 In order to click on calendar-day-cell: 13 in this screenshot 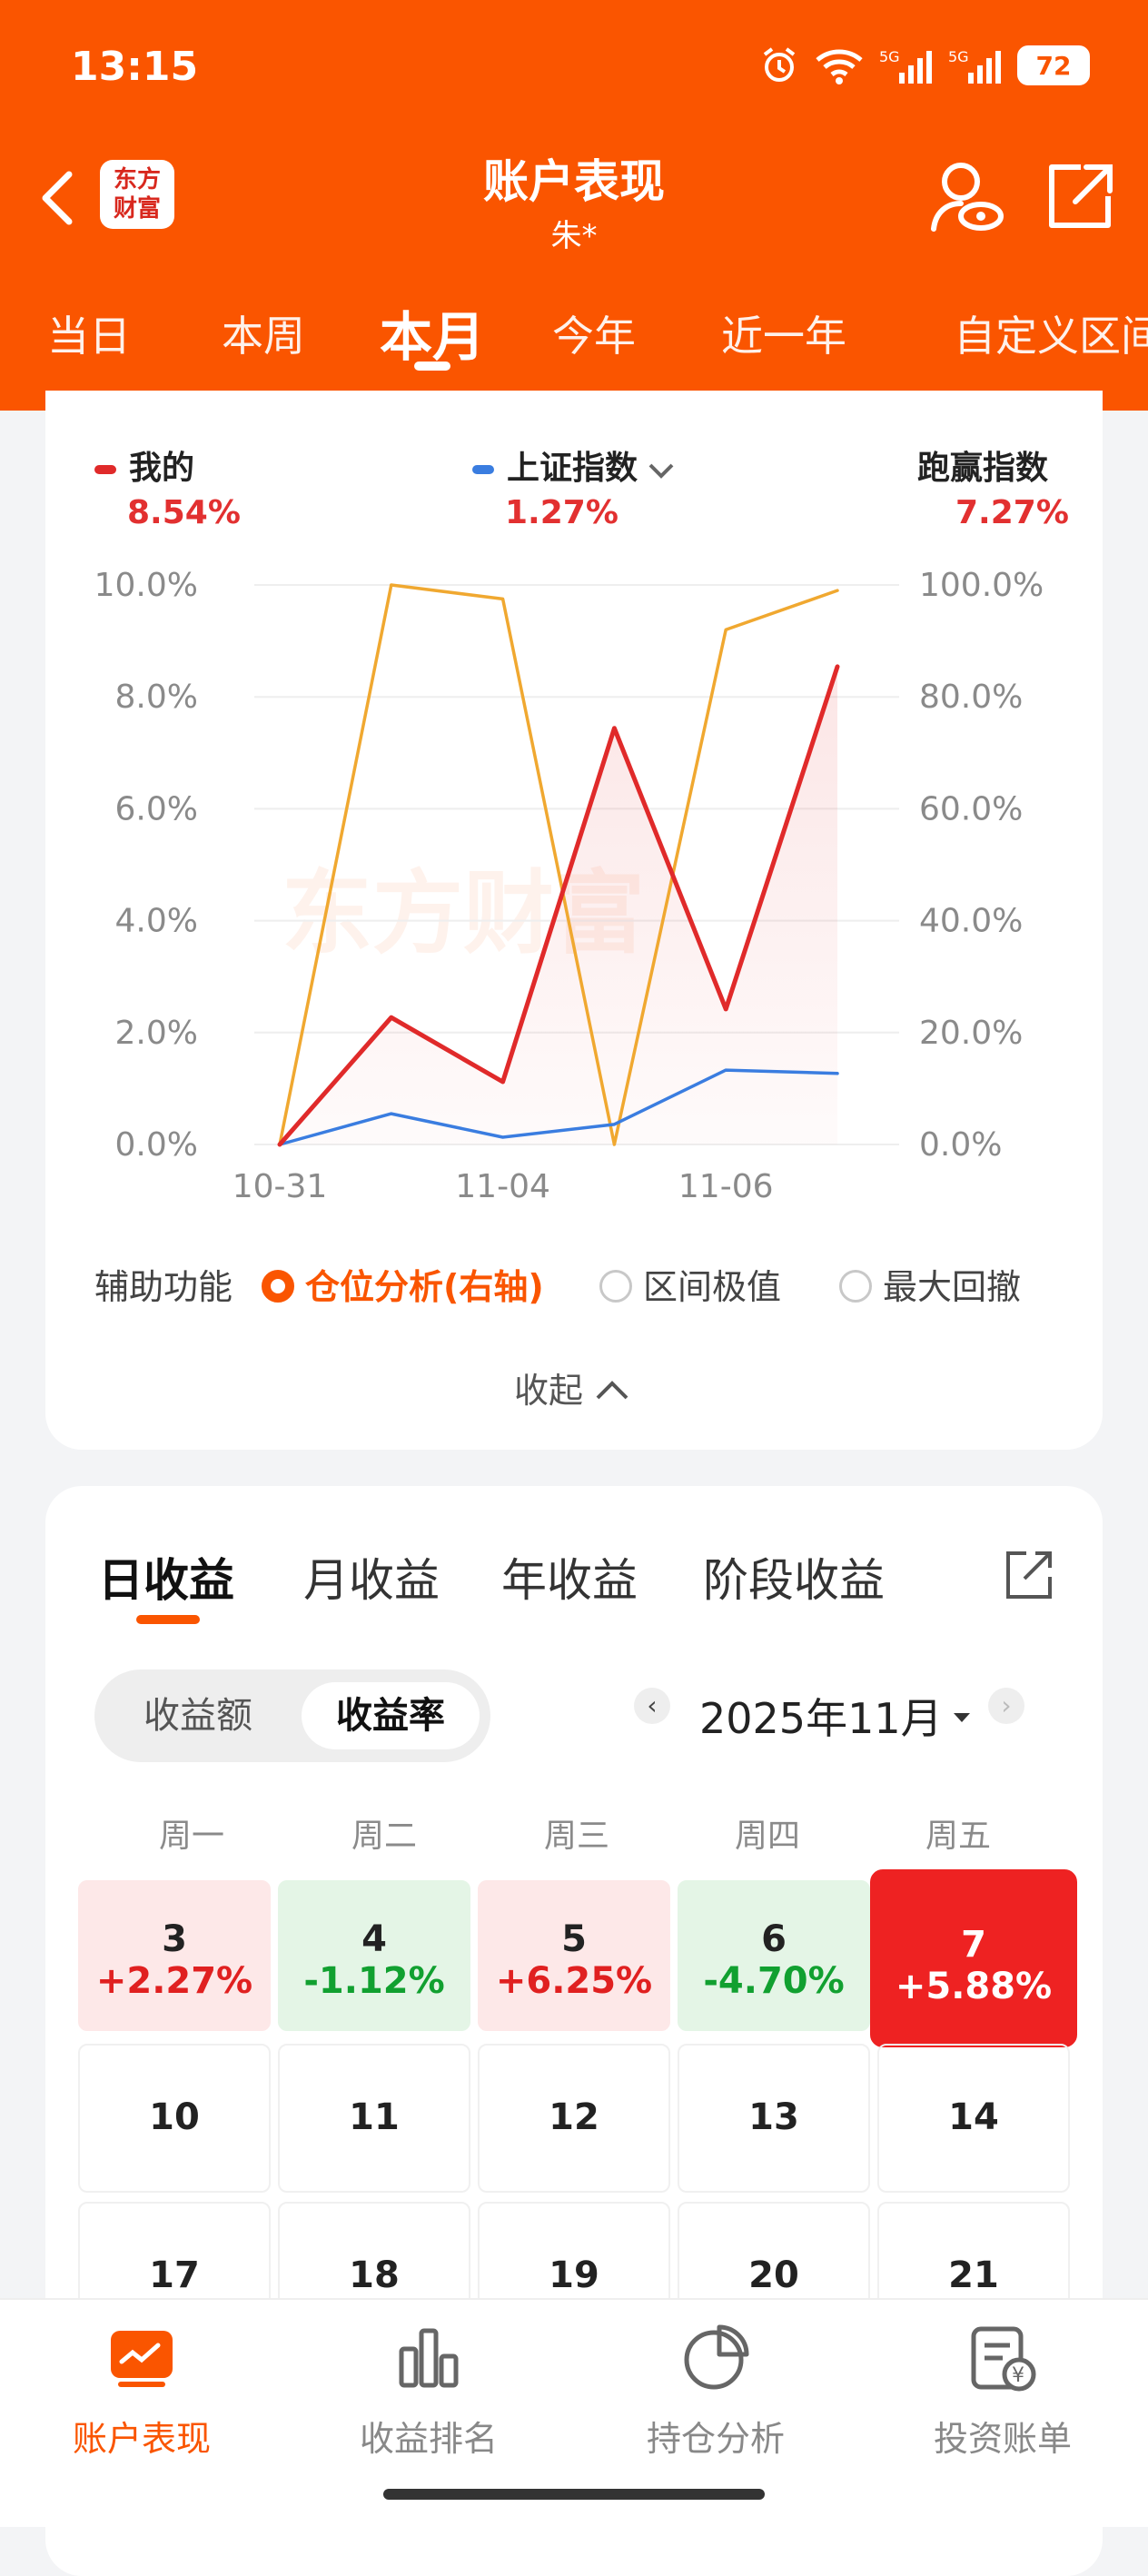, I will do `click(774, 2118)`.